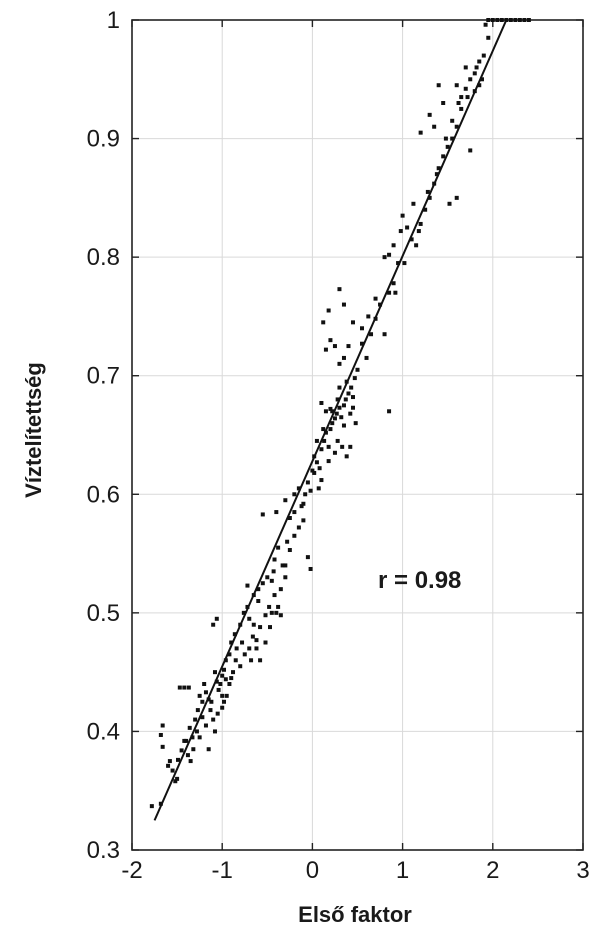  I want to click on y-axis-label: Víztelítettség, so click(33, 430).